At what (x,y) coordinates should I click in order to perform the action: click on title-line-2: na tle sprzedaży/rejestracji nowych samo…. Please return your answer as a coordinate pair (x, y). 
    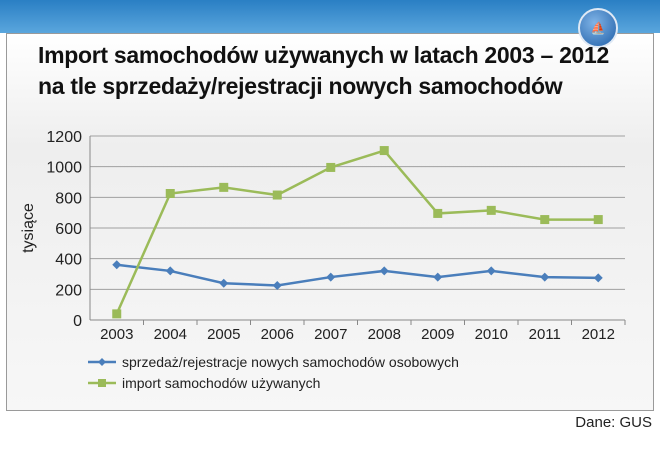
    Looking at the image, I should click on (300, 86).